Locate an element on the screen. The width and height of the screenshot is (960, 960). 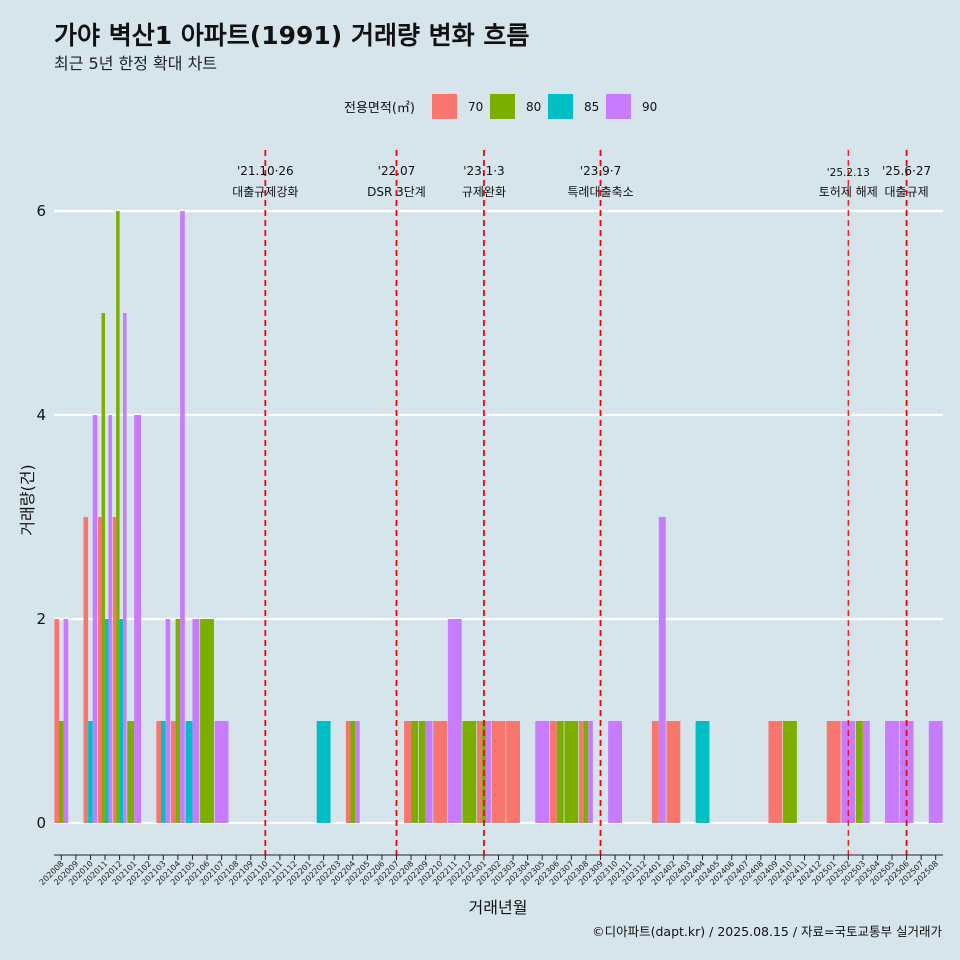
event-label-202309: 특례대출축소 is located at coordinates (600, 192).